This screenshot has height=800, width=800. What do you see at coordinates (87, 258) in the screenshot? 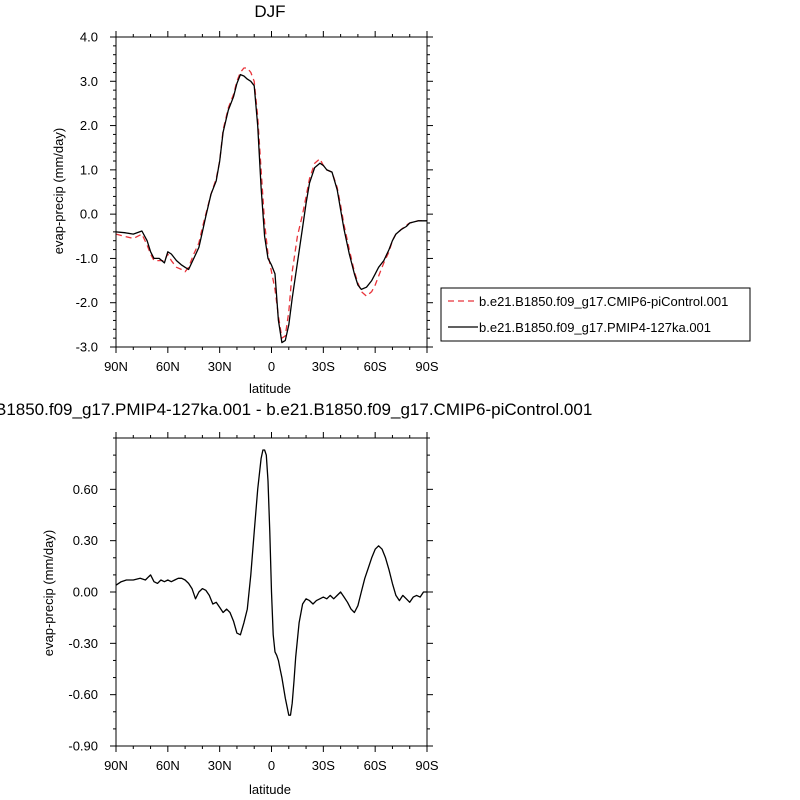
I see `djf-y-tick-label: -1.0` at bounding box center [87, 258].